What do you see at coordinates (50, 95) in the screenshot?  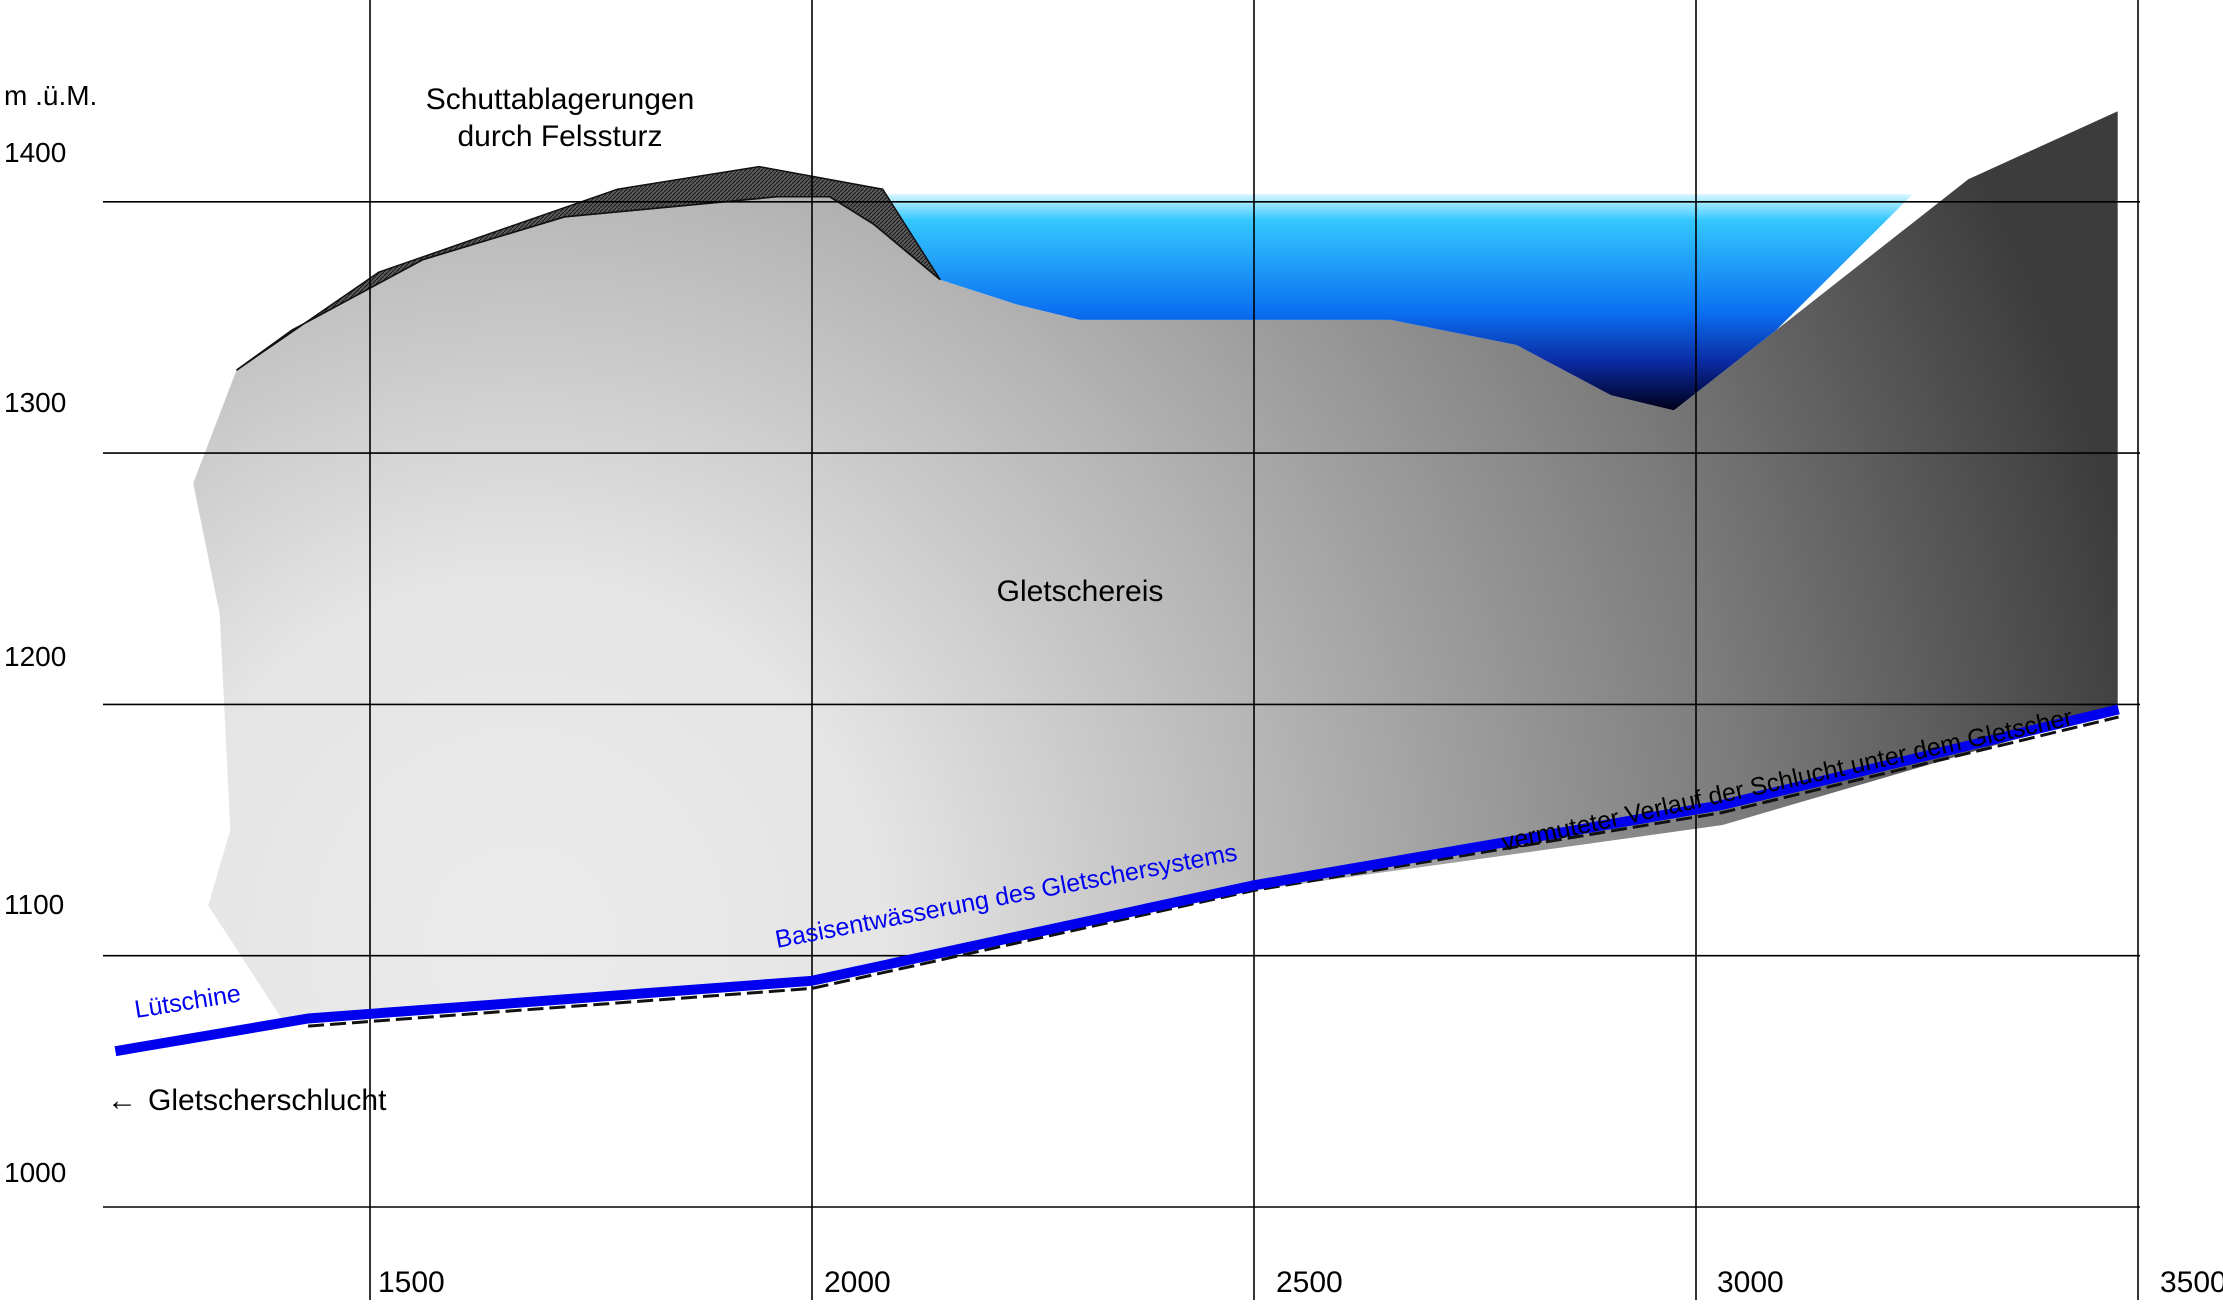 I see `y-axis-title: m .ü.M.` at bounding box center [50, 95].